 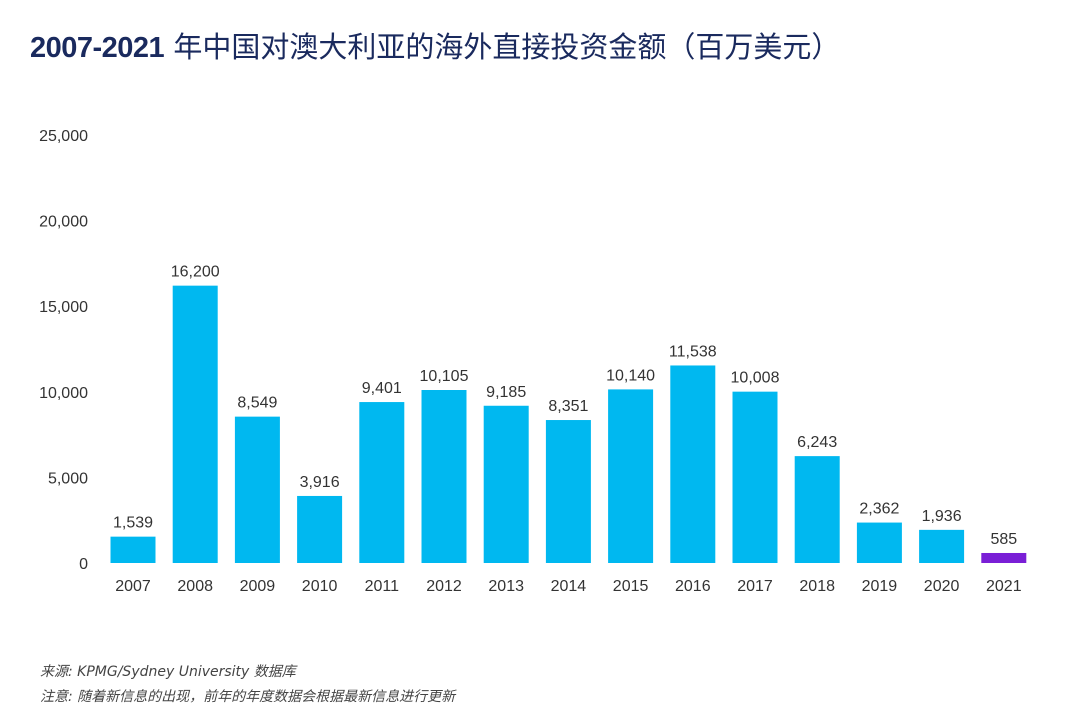 What do you see at coordinates (133, 586) in the screenshot?
I see `x-tick-label-2007: 2007` at bounding box center [133, 586].